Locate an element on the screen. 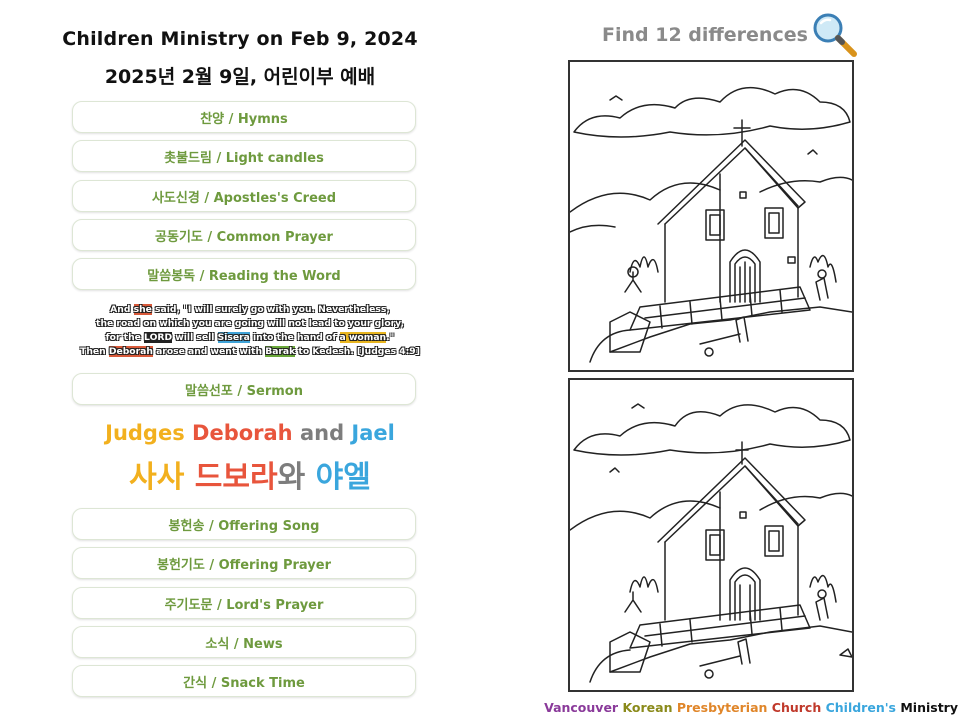  order-item-offering-prayer: 봉헌기도 / Offering Prayer is located at coordinates (244, 563).